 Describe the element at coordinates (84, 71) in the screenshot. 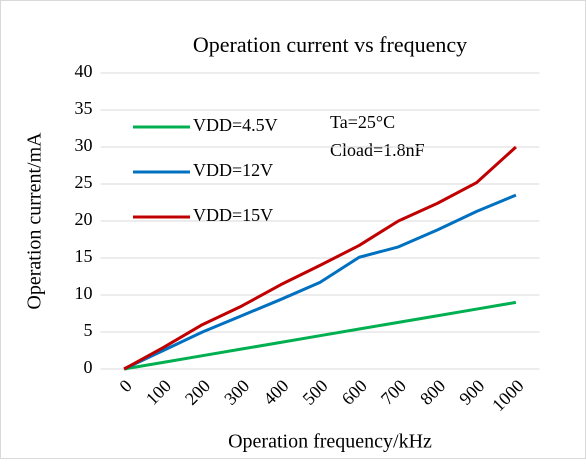

I see `y-tick-label: 40` at that location.